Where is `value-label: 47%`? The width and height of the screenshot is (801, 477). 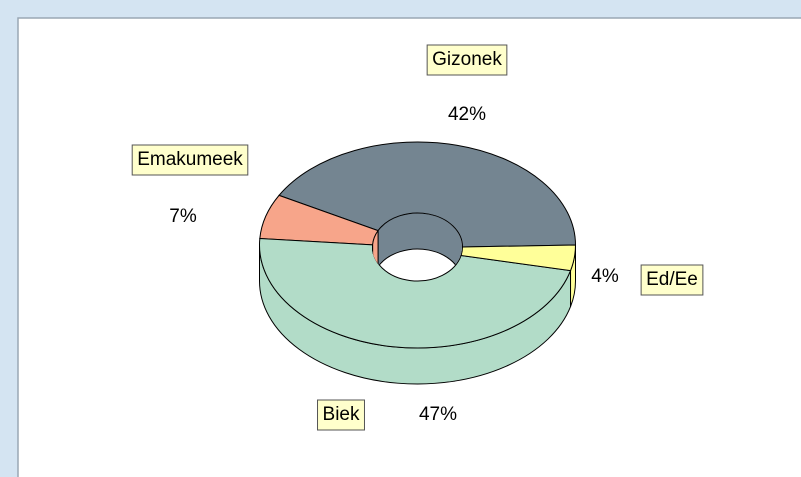
value-label: 47% is located at coordinates (438, 414).